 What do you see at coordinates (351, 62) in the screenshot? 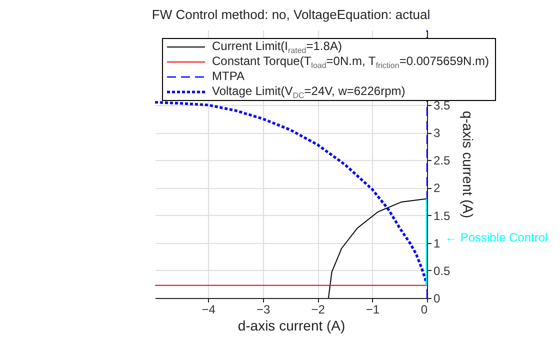
I see `legend-label: Constant Torque(T$_{load}$=0N.m, T$_{friction}$=0.0075659N.m)` at bounding box center [351, 62].